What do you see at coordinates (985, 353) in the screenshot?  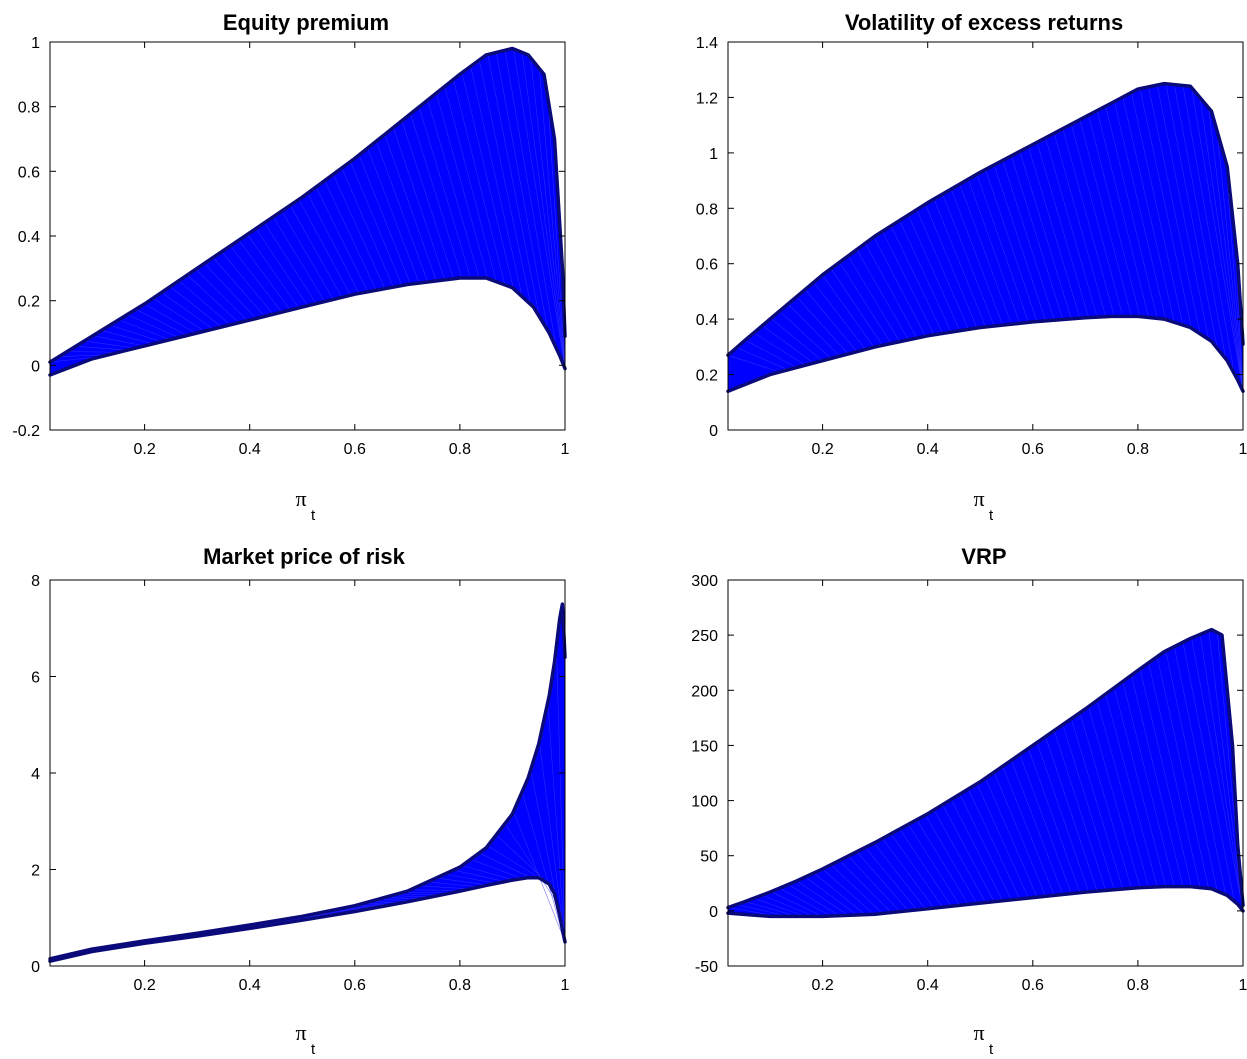 I see `lower-boundary-line` at bounding box center [985, 353].